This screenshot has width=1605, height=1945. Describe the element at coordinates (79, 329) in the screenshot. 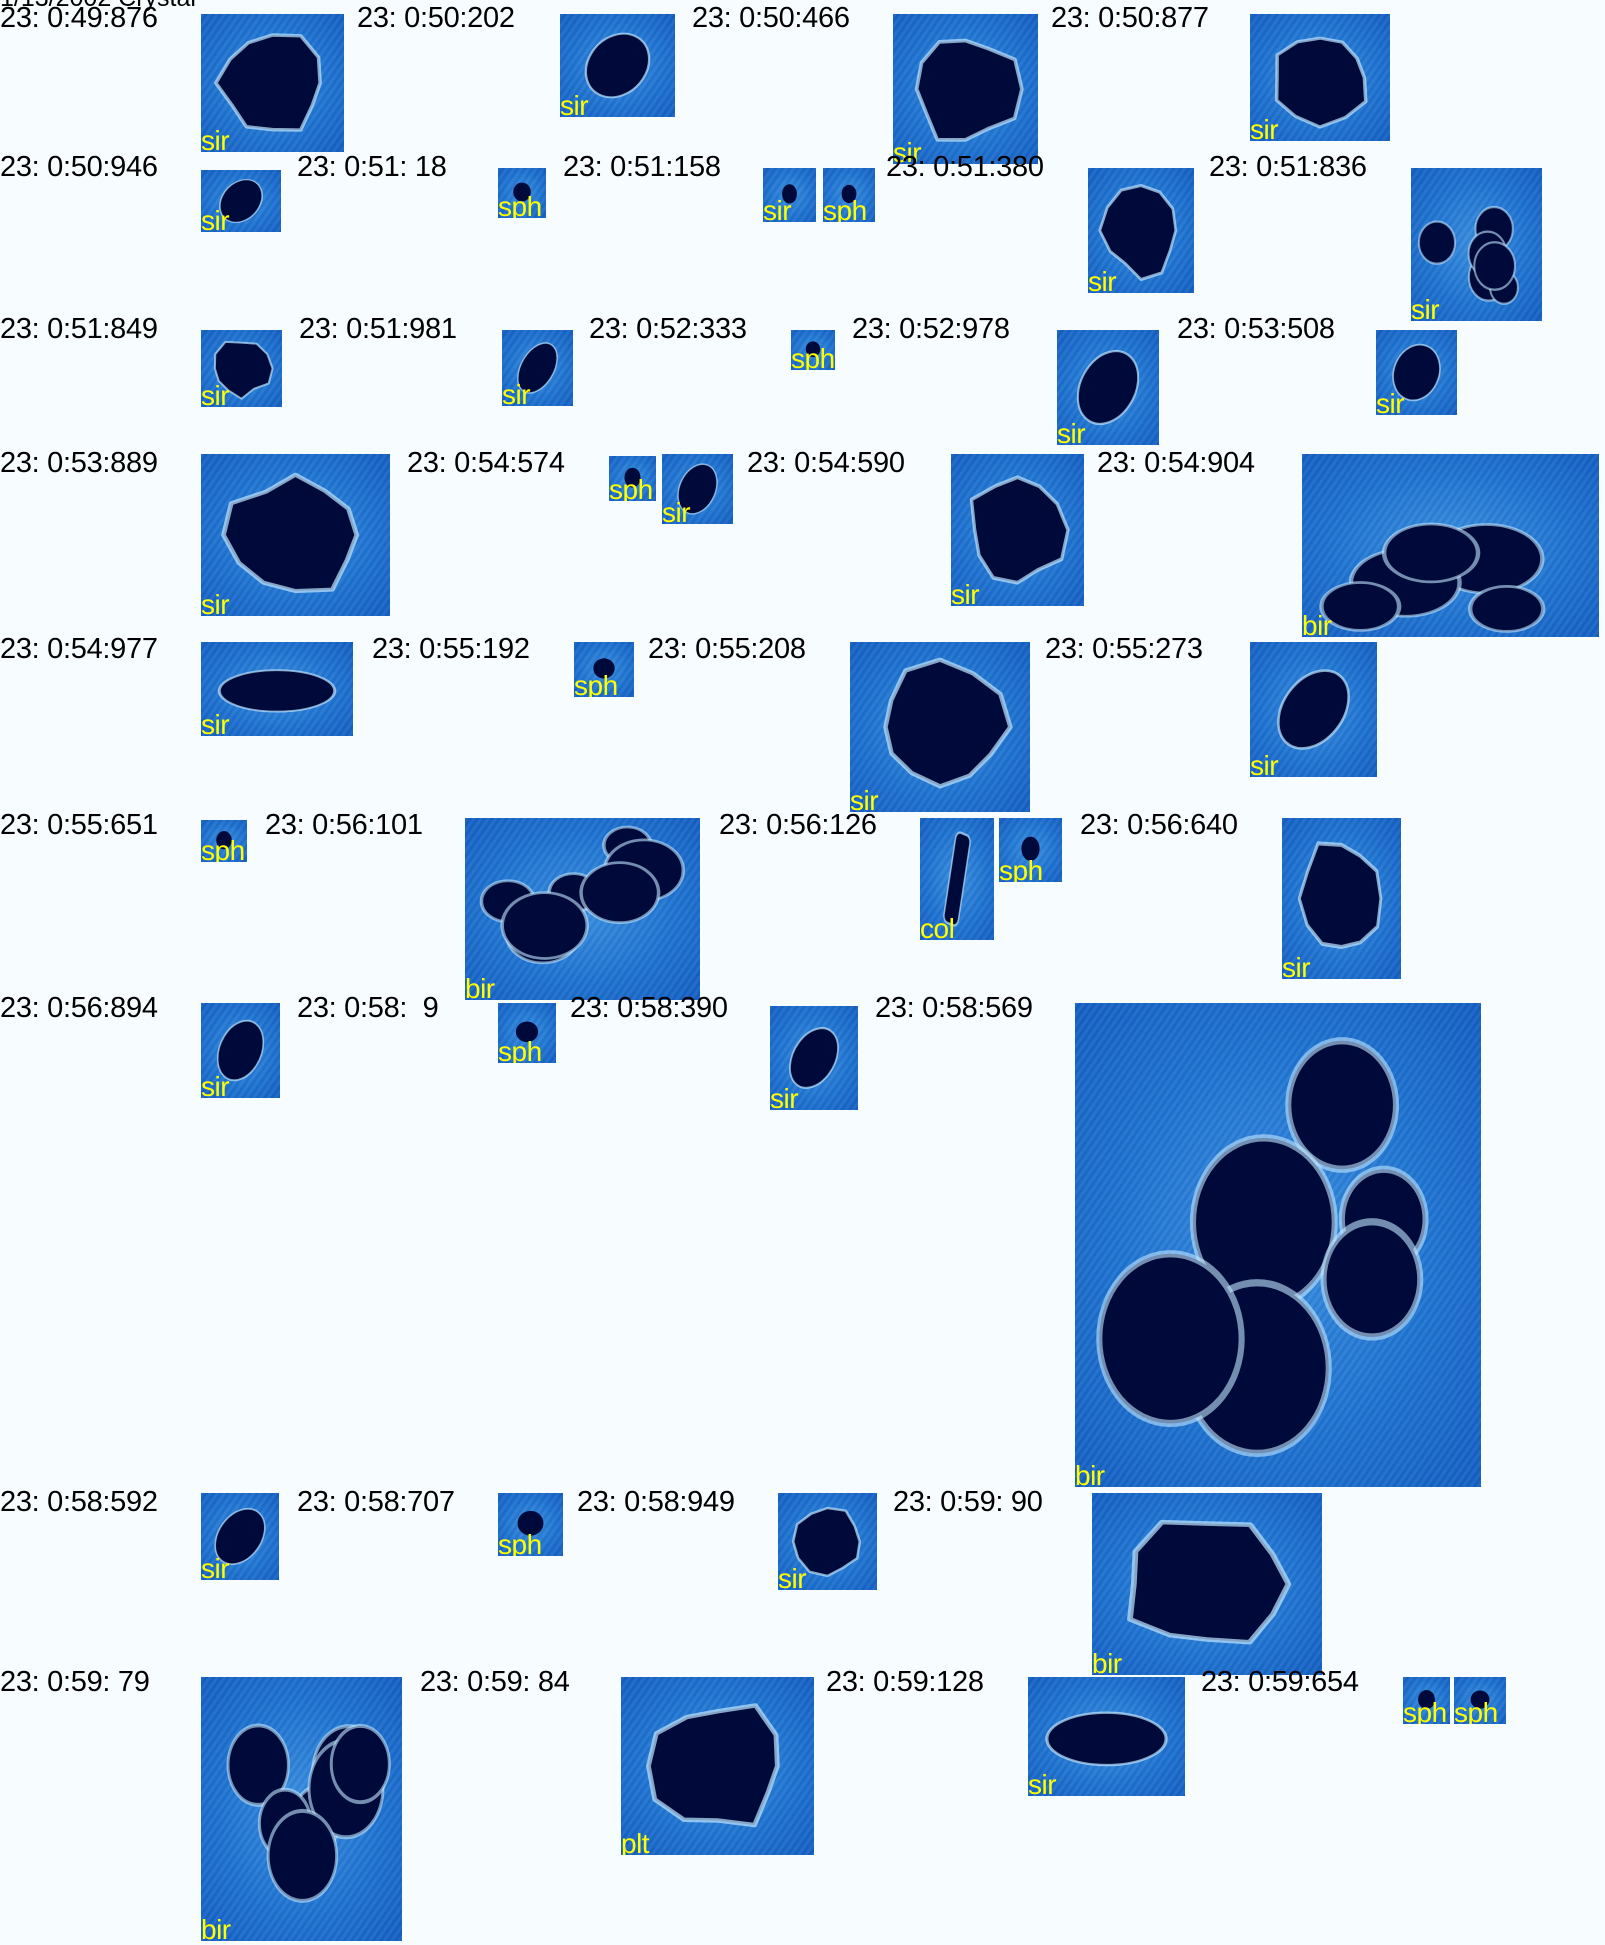

I see `timestamp-label: 23: 0:51:849` at that location.